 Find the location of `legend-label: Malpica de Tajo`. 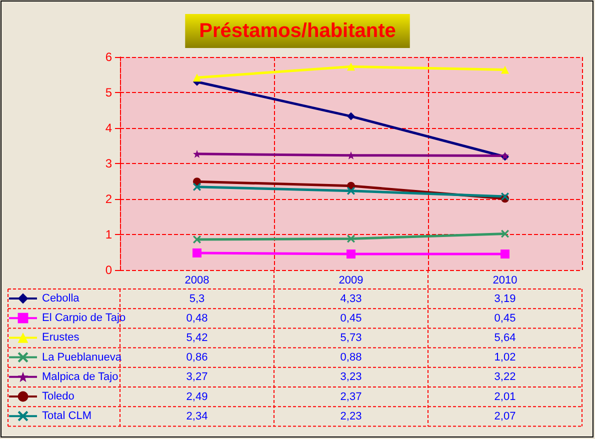

legend-label: Malpica de Tajo is located at coordinates (80, 376).